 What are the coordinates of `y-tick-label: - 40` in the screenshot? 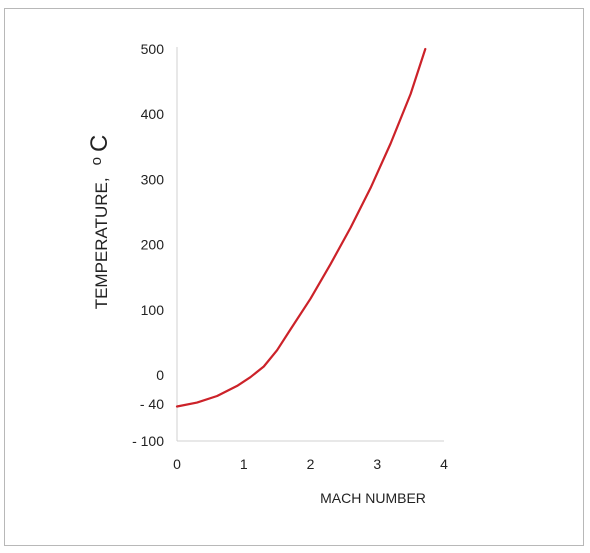 It's located at (152, 404).